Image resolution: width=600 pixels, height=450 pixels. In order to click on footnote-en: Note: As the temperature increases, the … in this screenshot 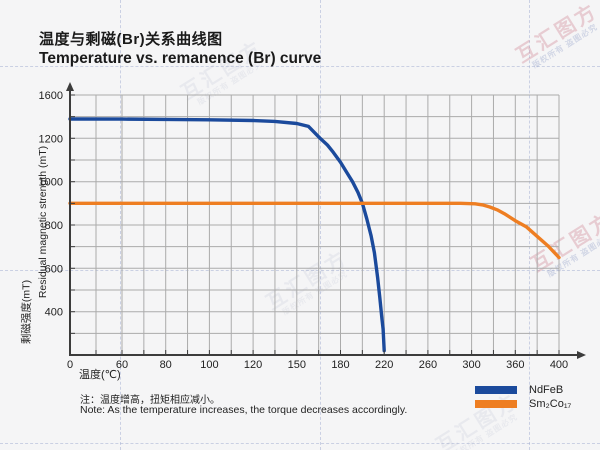, I will do `click(244, 410)`.